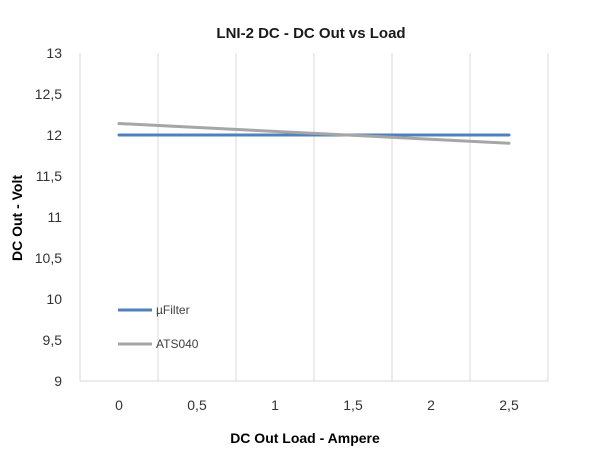 Image resolution: width=609 pixels, height=465 pixels. I want to click on y-tick-label: 12, so click(54, 135).